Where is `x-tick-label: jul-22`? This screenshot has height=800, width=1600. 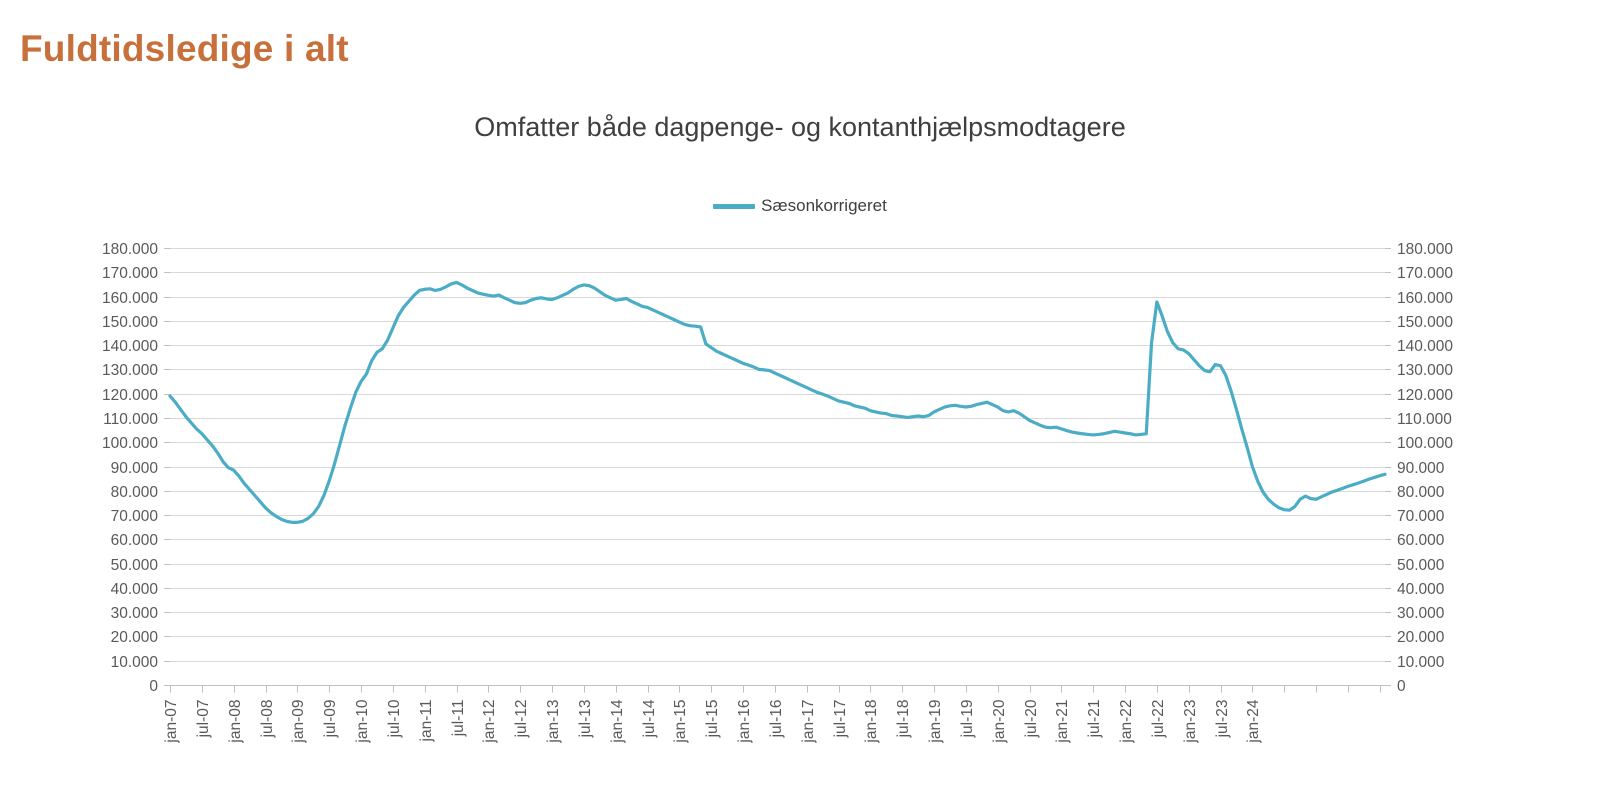 x-tick-label: jul-22 is located at coordinates (1158, 719).